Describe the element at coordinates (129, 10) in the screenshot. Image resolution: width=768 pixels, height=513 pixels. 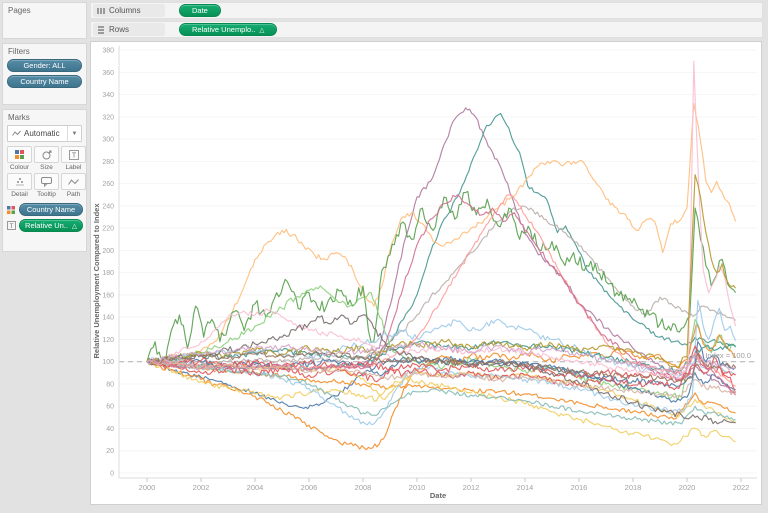
I see `columns-shelf-label: Columns` at that location.